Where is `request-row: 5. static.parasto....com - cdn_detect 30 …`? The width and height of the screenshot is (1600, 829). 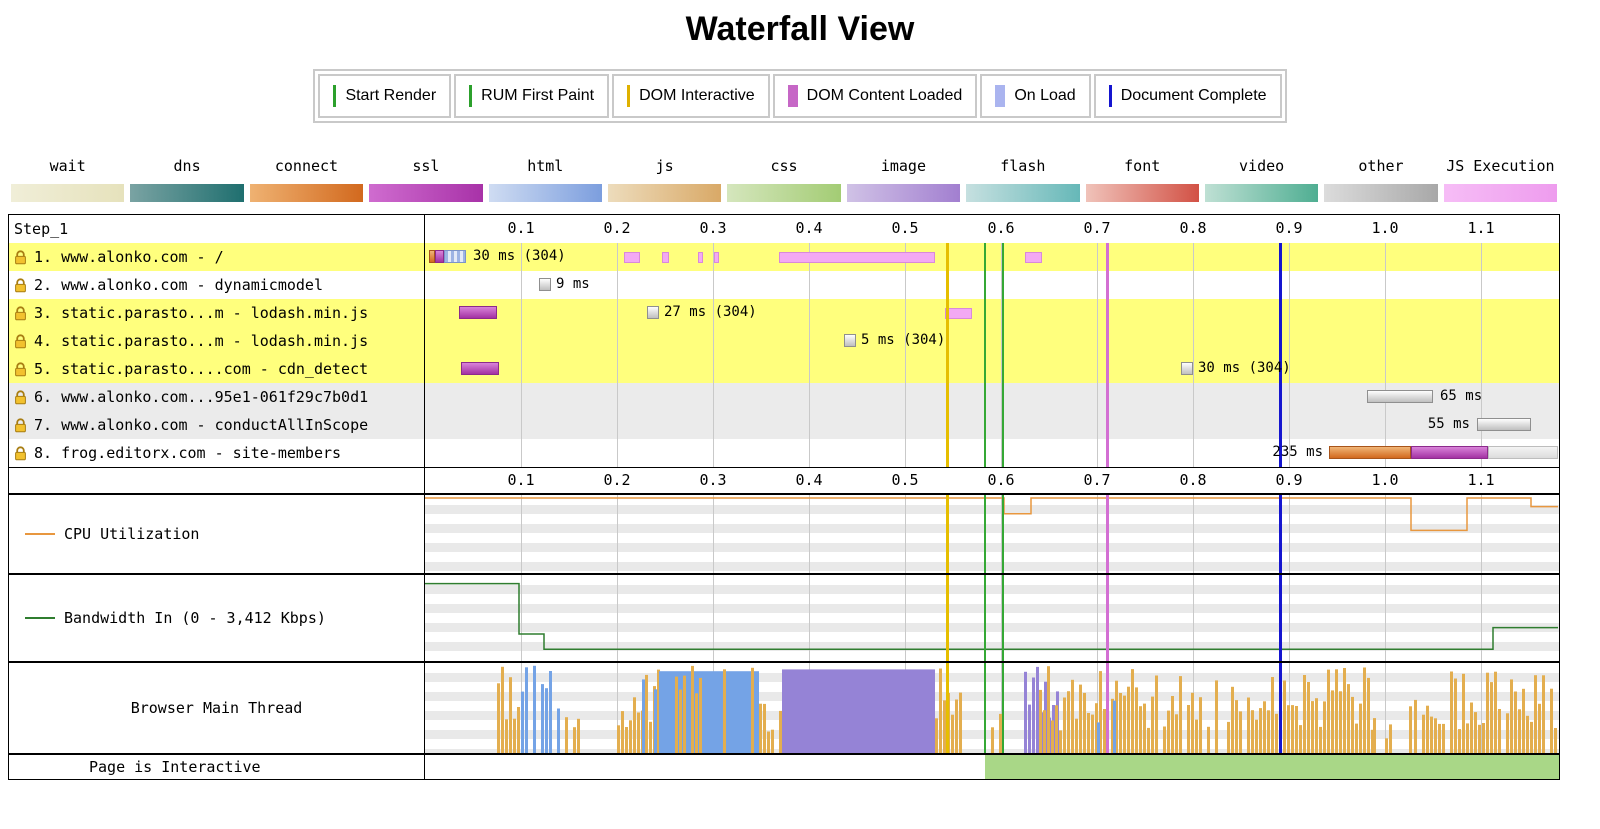 request-row: 5. static.parasto....com - cdn_detect 30 … is located at coordinates (784, 369).